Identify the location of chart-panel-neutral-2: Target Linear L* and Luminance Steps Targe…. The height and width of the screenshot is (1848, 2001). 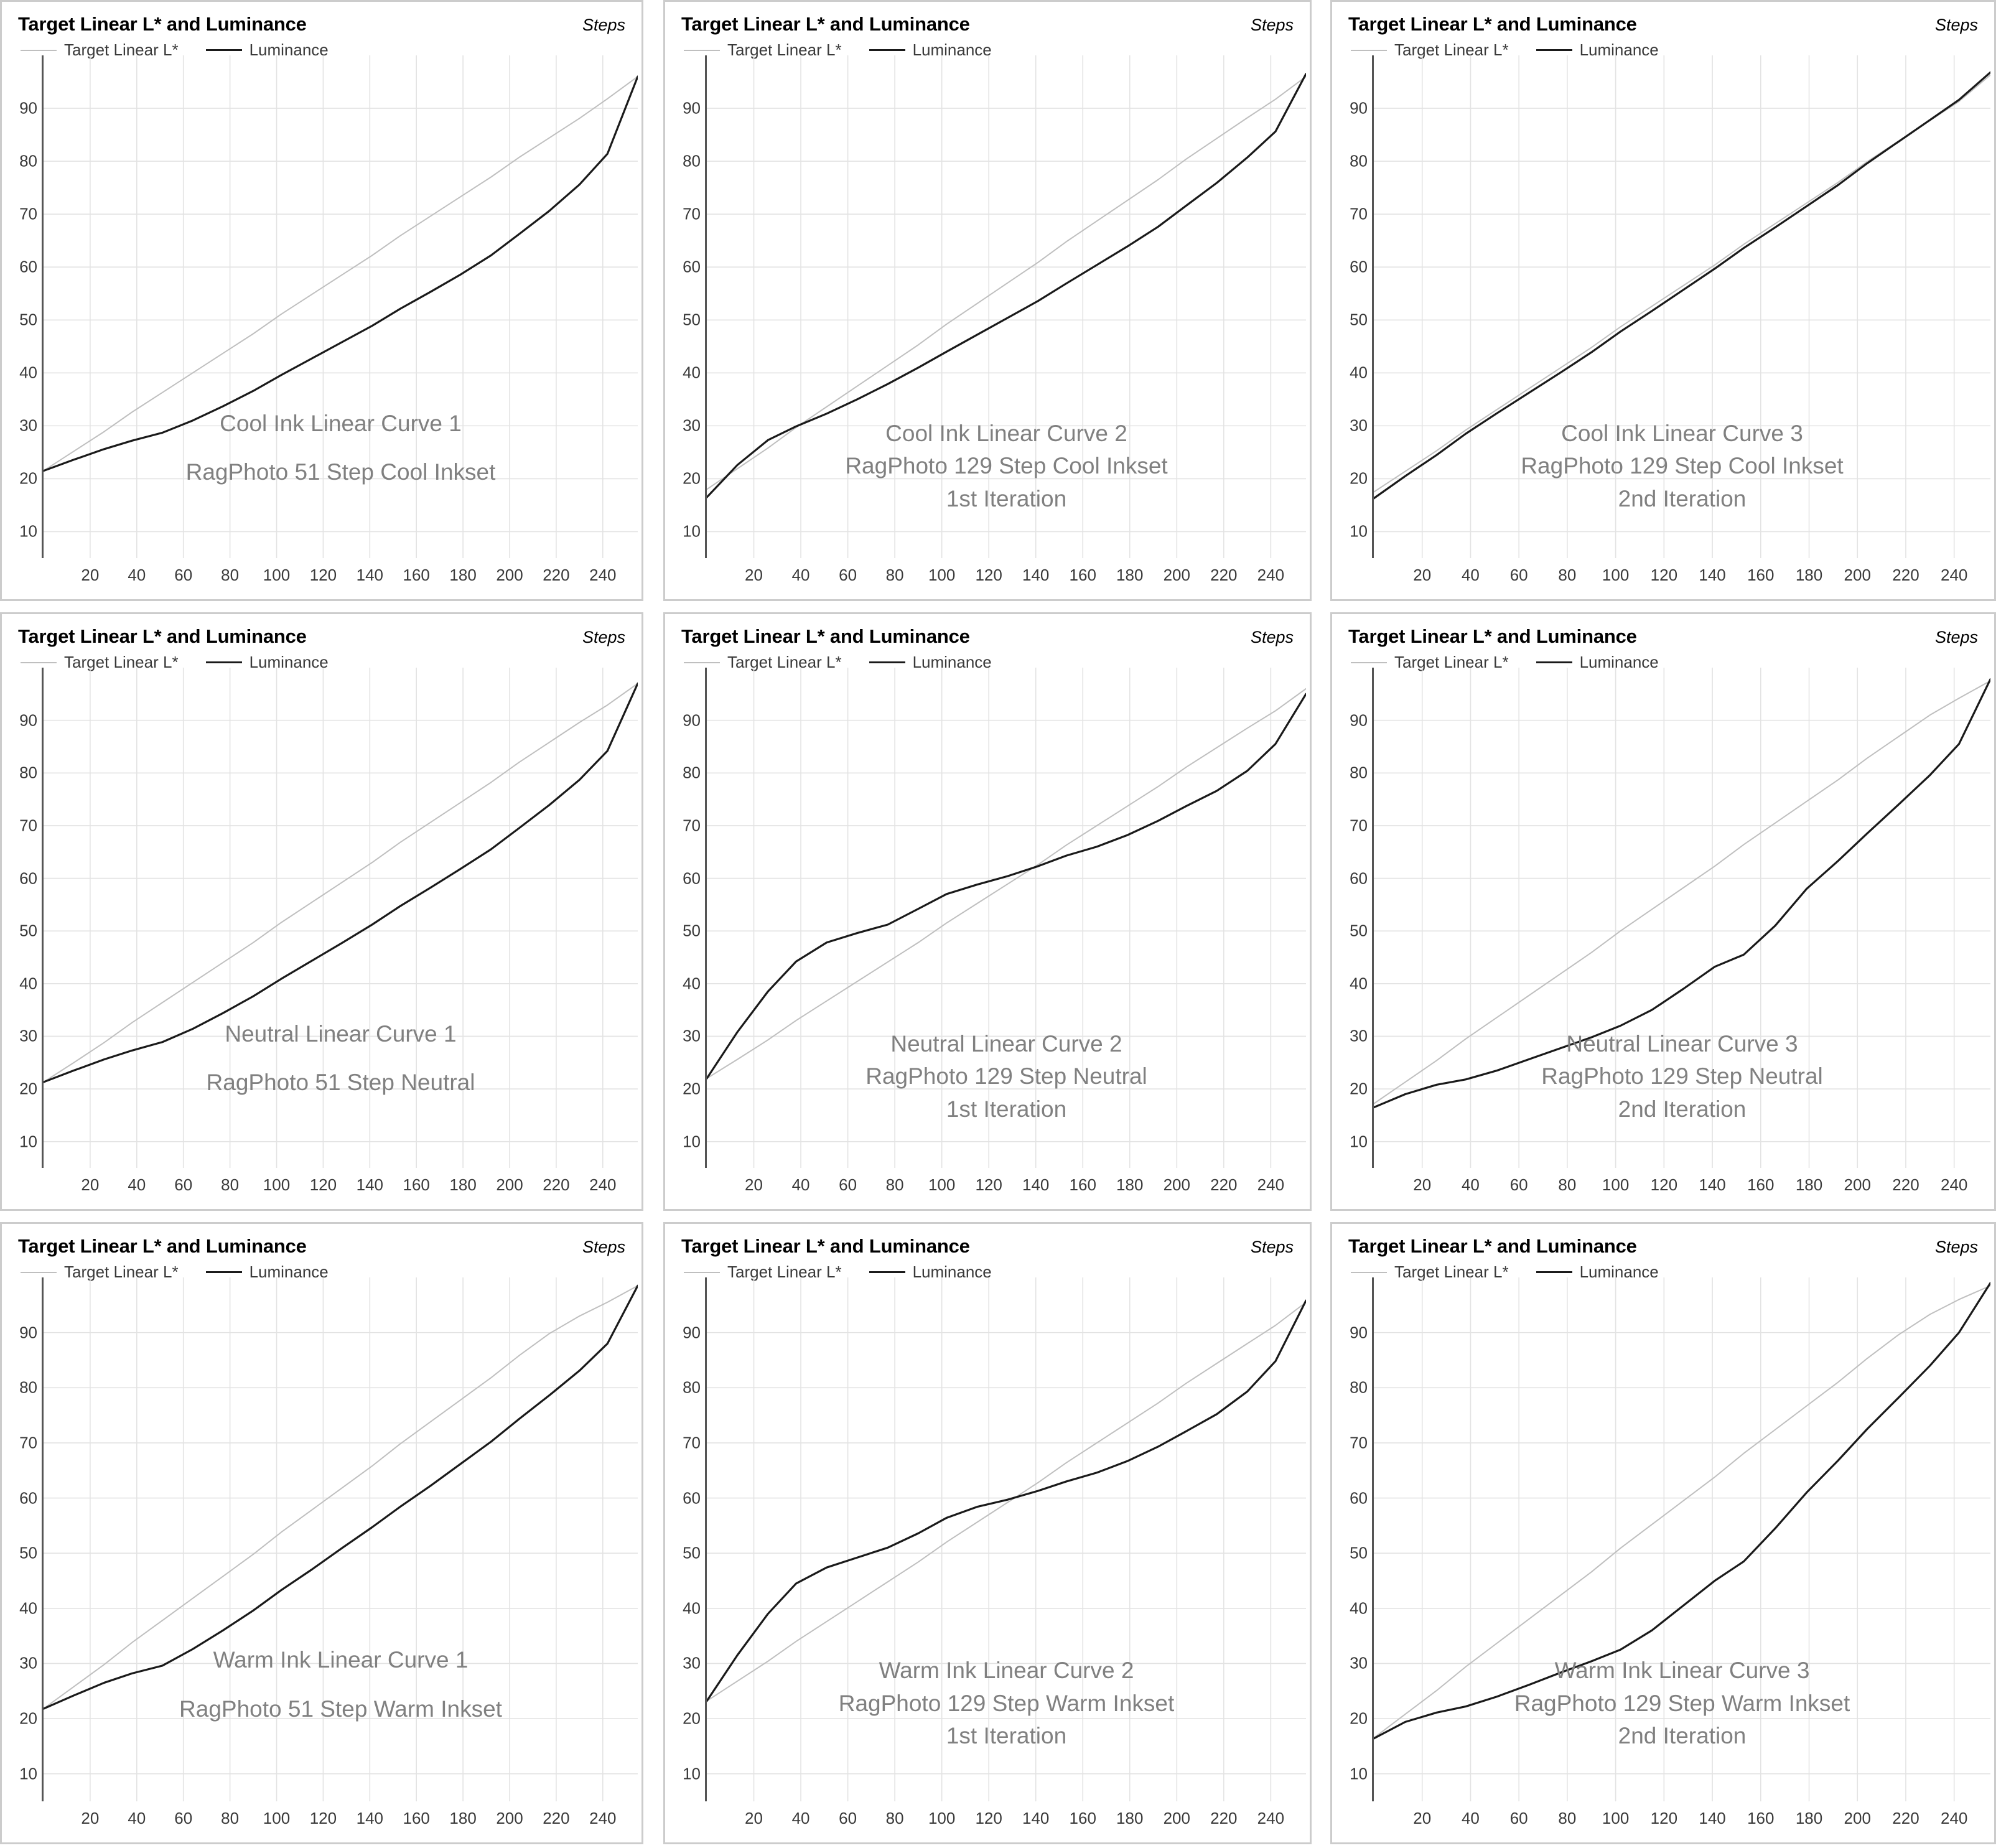
(989, 913).